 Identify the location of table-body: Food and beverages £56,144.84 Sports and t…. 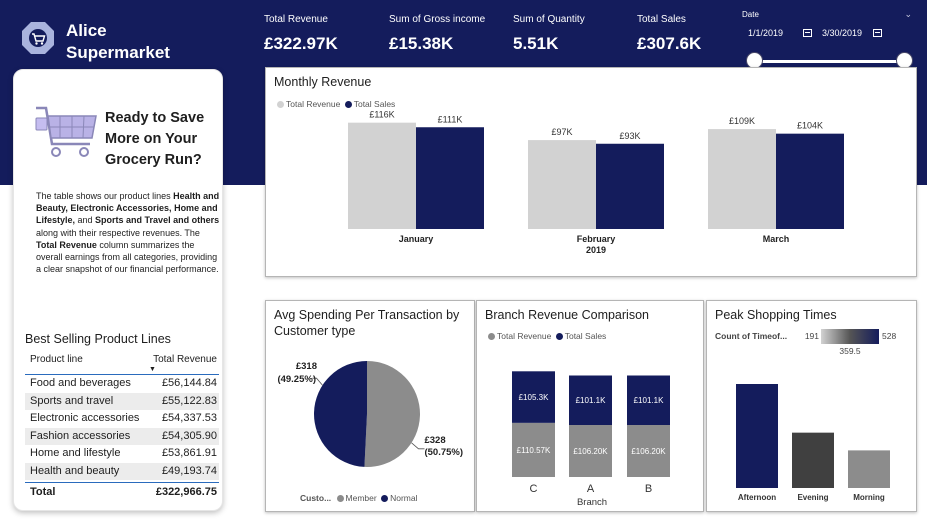
(122, 427).